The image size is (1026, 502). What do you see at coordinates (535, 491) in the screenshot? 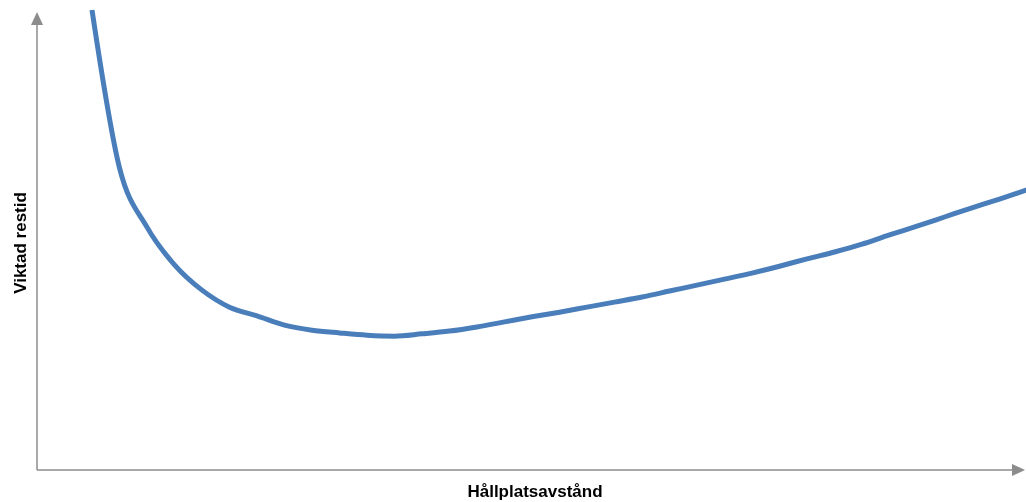
I see `x-axis-title: Hållplatsavstånd` at bounding box center [535, 491].